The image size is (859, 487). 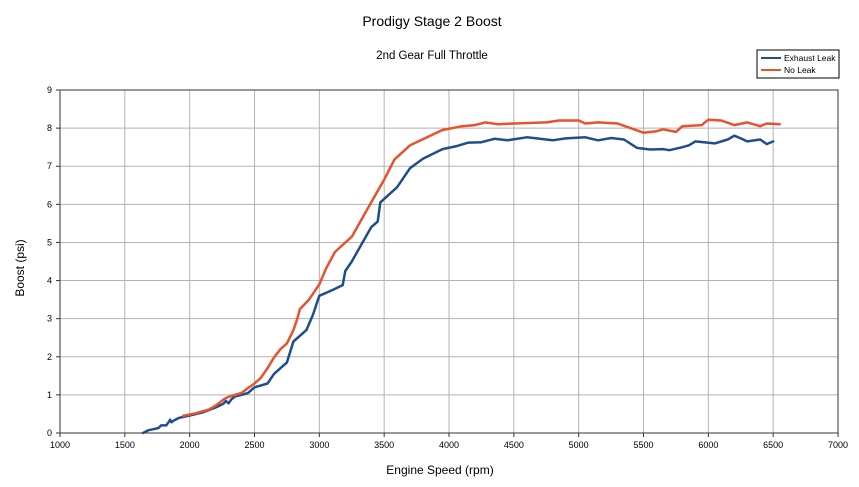 What do you see at coordinates (800, 70) in the screenshot?
I see `legend-label-no-leak: No Leak` at bounding box center [800, 70].